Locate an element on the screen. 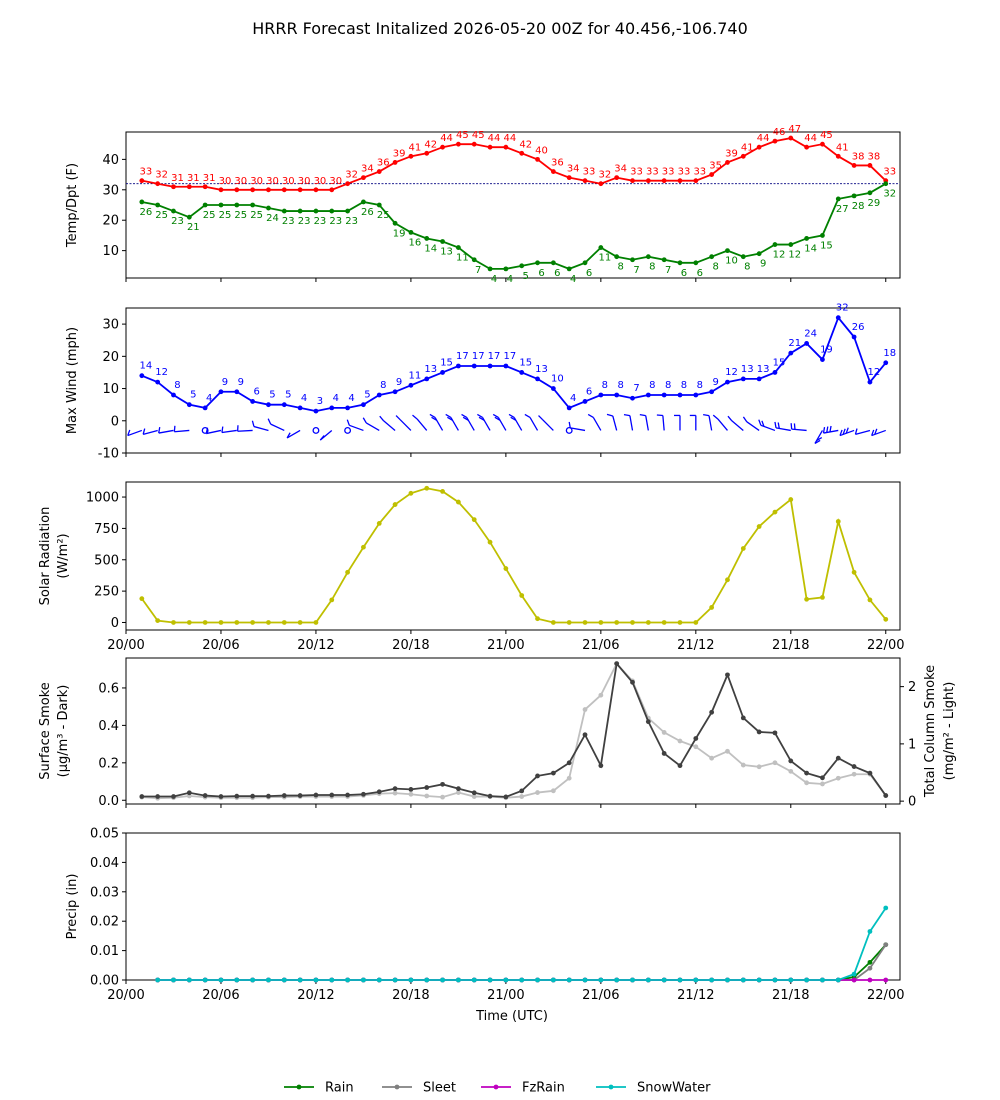  x-tick-label: 20/18 is located at coordinates (410, 645).